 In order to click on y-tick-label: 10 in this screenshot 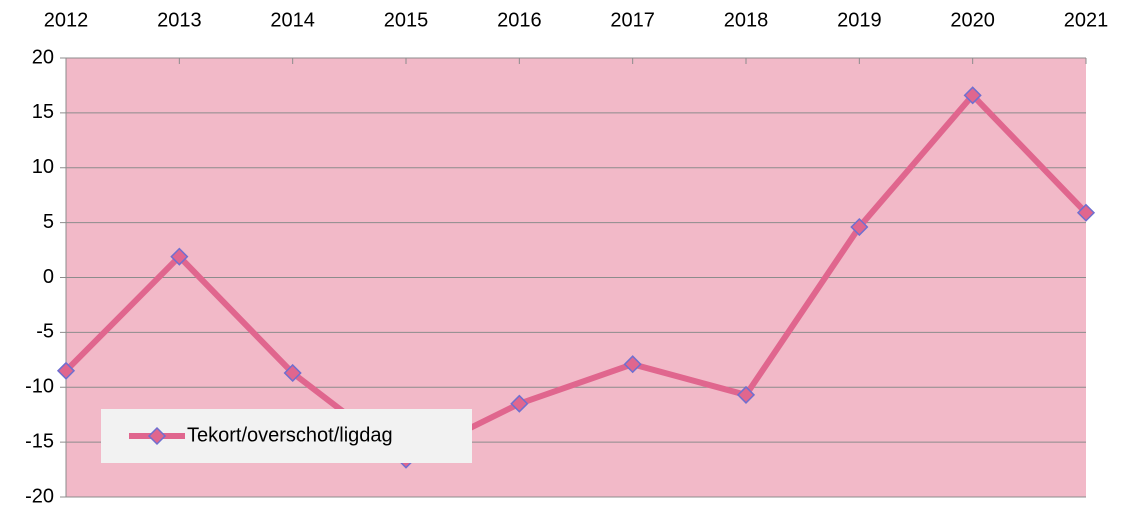, I will do `click(43, 167)`.